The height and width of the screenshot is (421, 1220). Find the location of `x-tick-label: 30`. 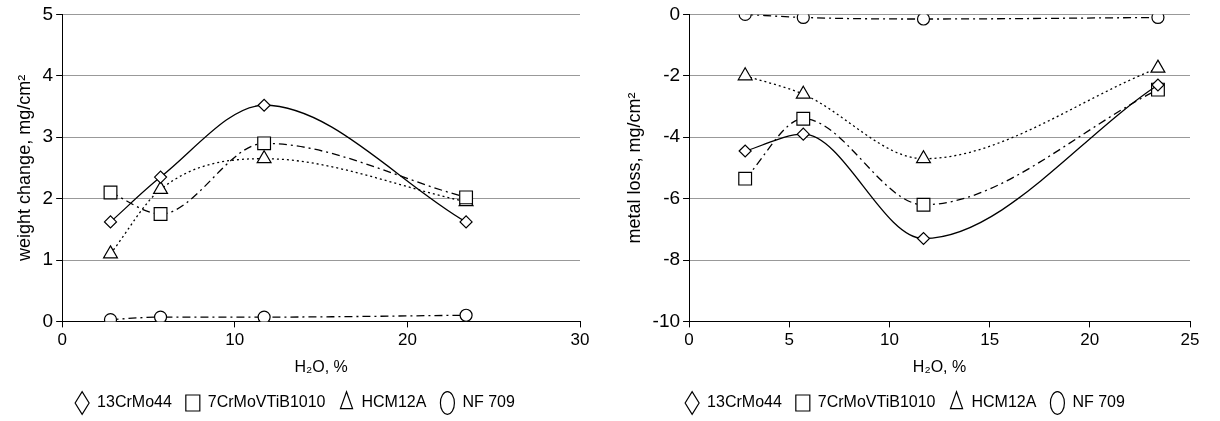

x-tick-label: 30 is located at coordinates (580, 340).